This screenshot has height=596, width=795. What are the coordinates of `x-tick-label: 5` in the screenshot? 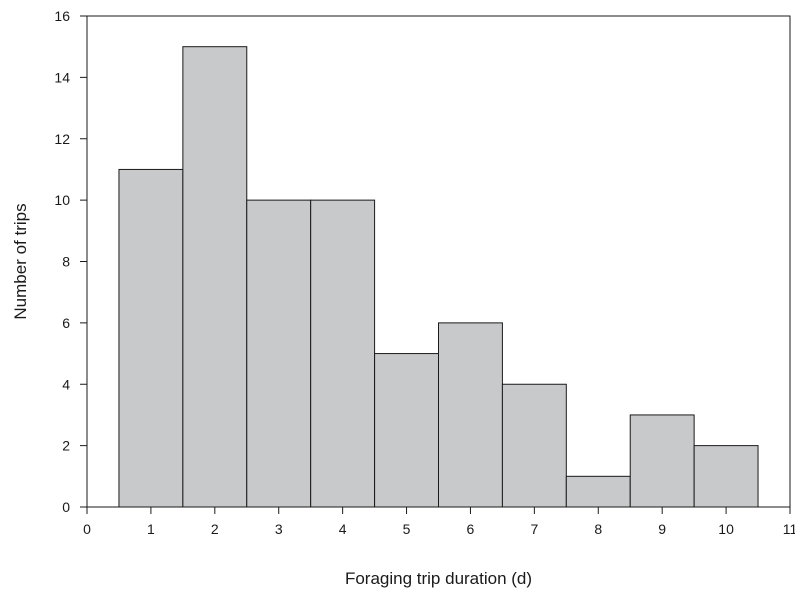 It's located at (407, 529).